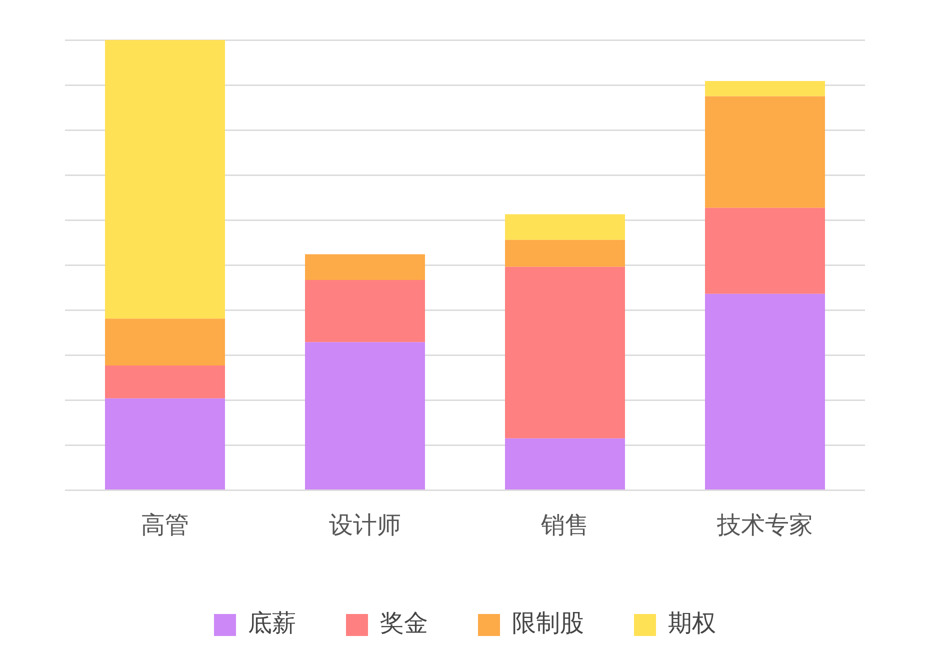  I want to click on x-tick-label: 设计师, so click(365, 524).